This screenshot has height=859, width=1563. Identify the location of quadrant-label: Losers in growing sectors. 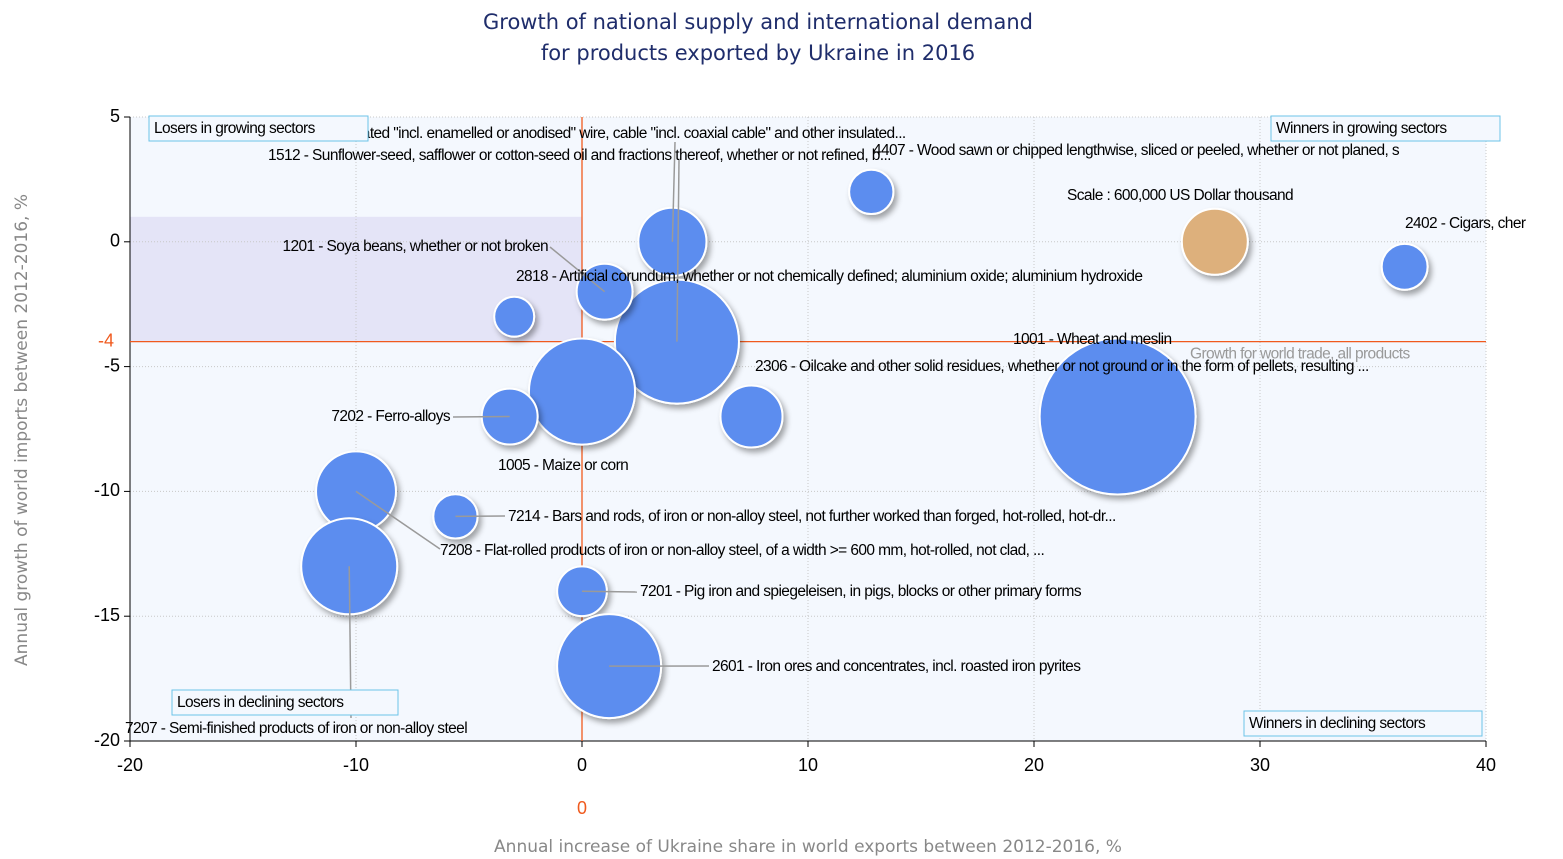
(235, 128).